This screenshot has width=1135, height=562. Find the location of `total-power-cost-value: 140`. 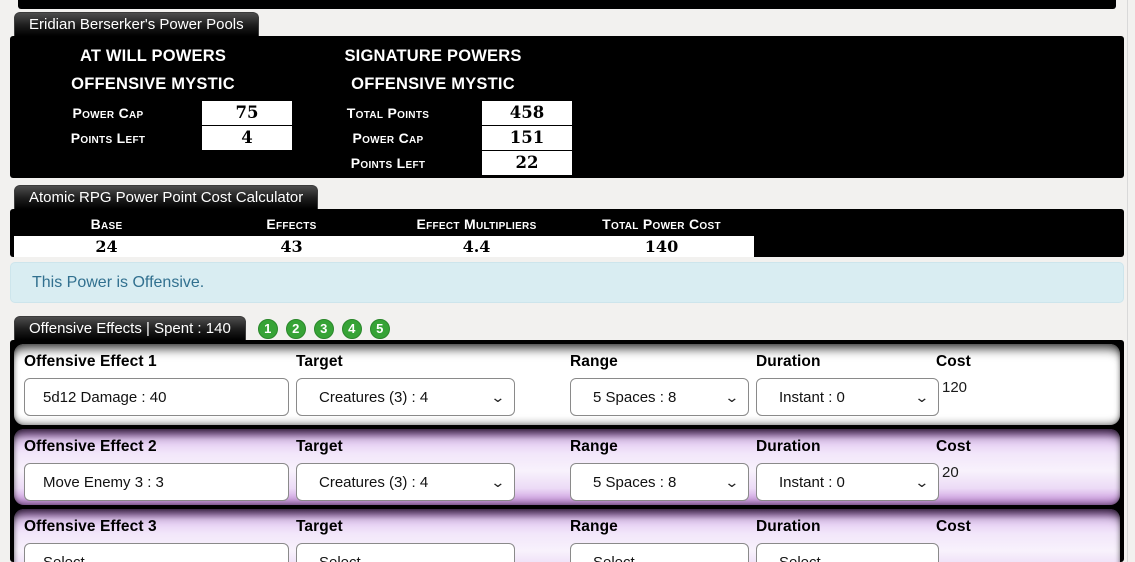

total-power-cost-value: 140 is located at coordinates (661, 246).